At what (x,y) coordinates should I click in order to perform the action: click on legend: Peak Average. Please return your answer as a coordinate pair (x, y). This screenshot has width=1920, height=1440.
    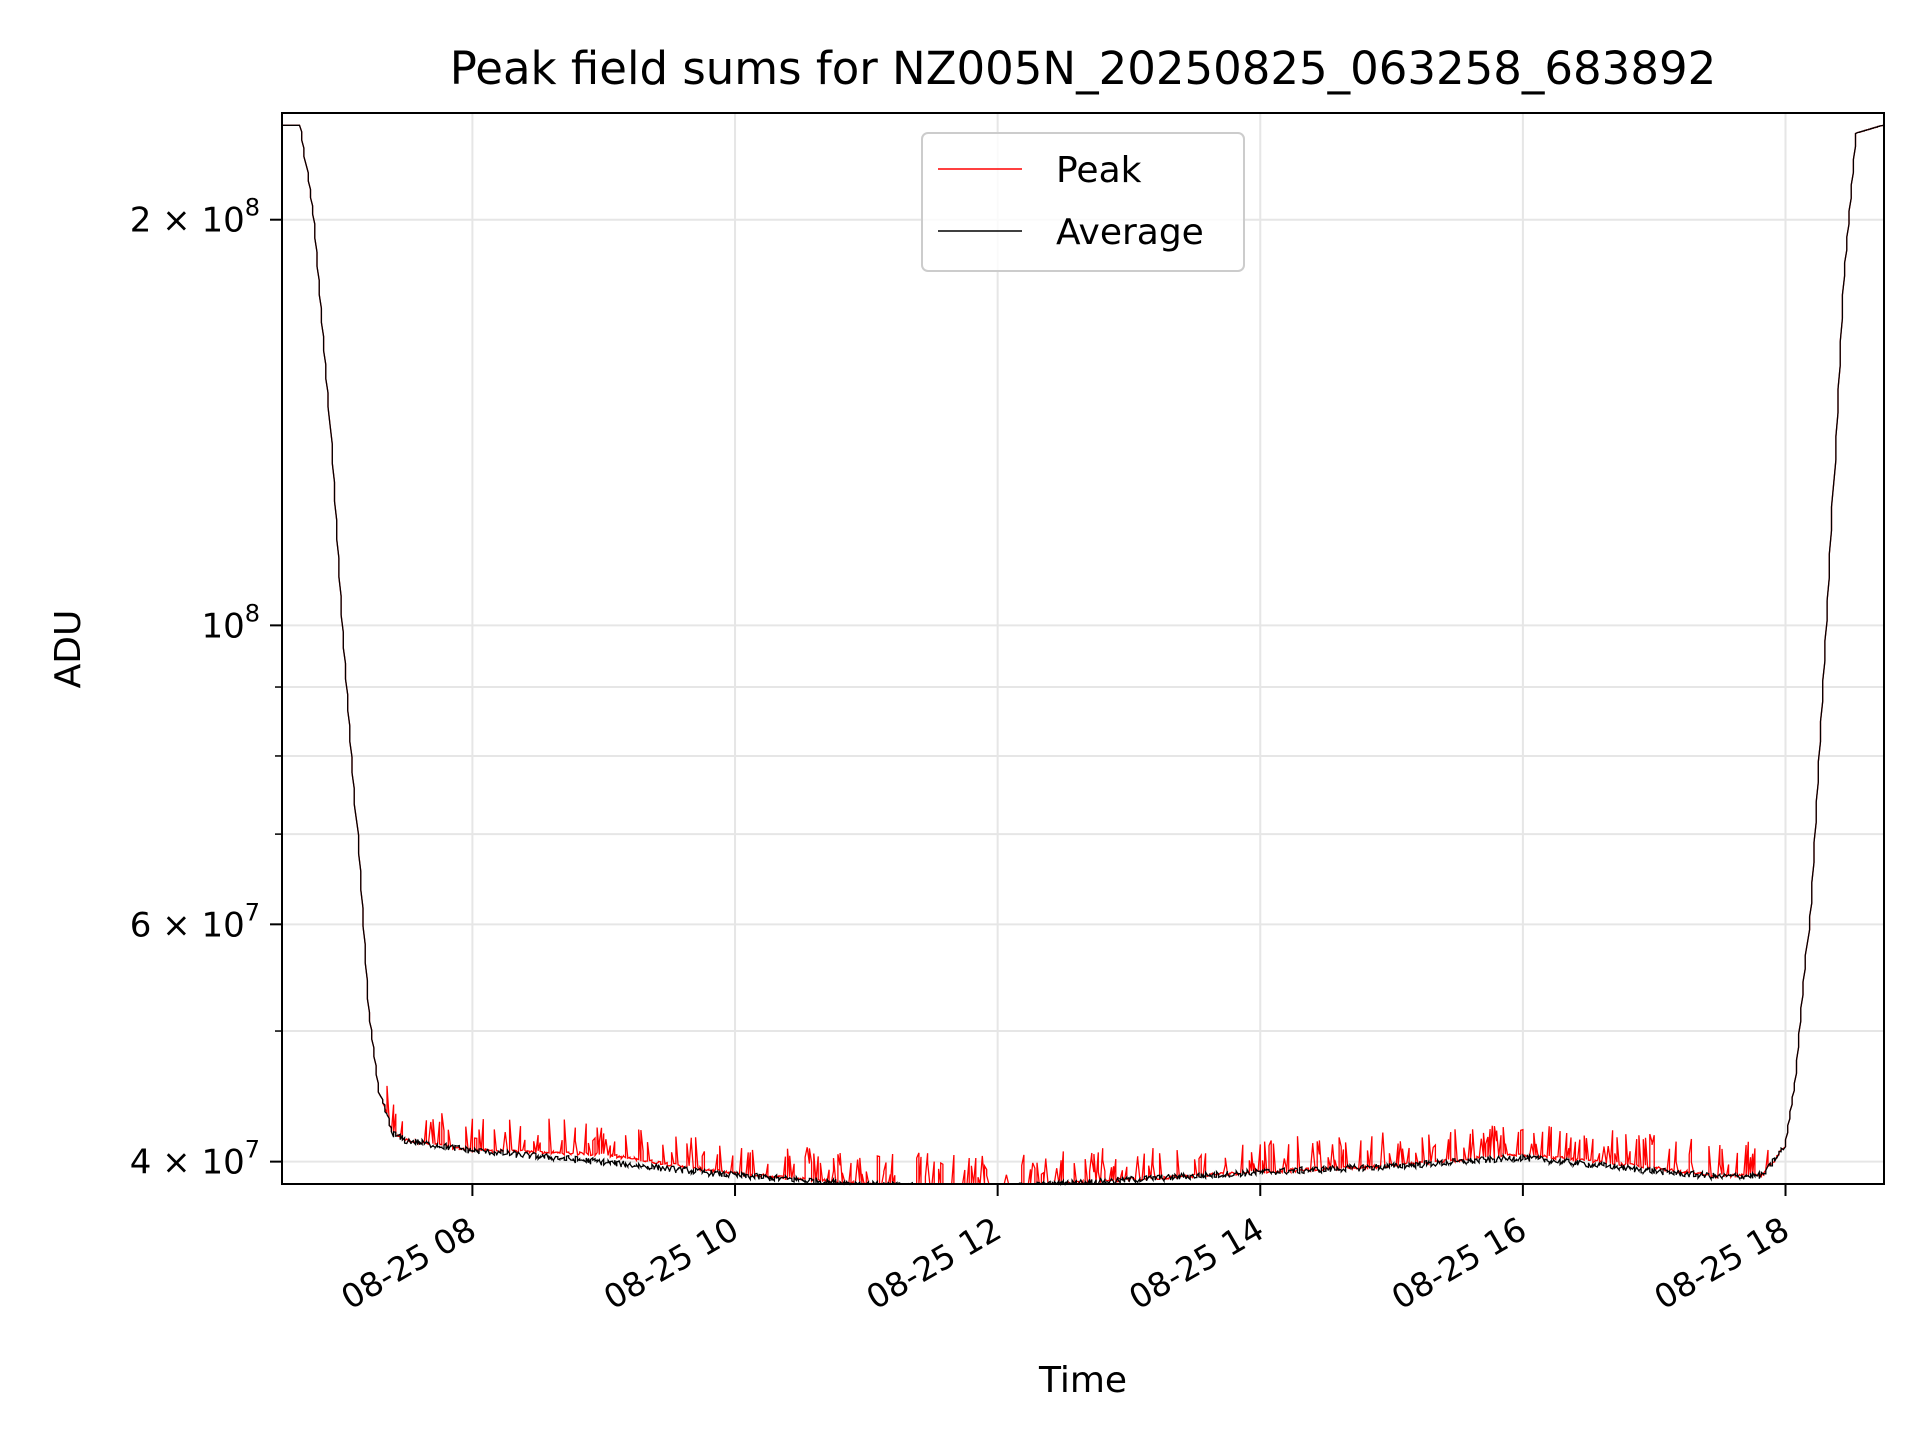
    Looking at the image, I should click on (1083, 202).